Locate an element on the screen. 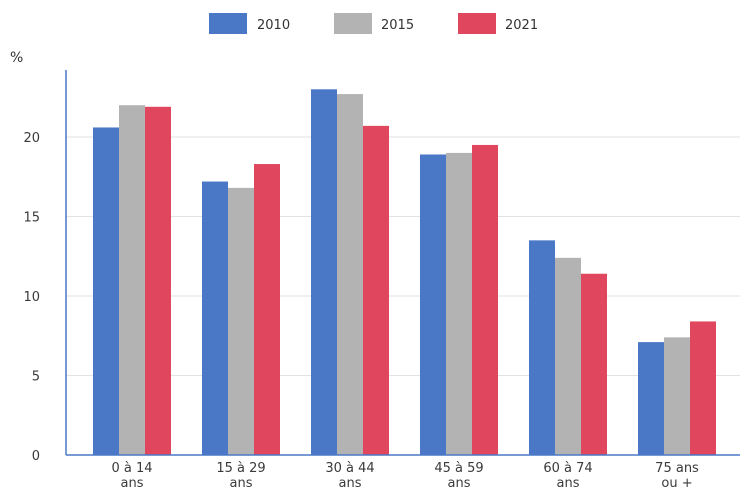  y-tick-label: 10 is located at coordinates (31, 297).